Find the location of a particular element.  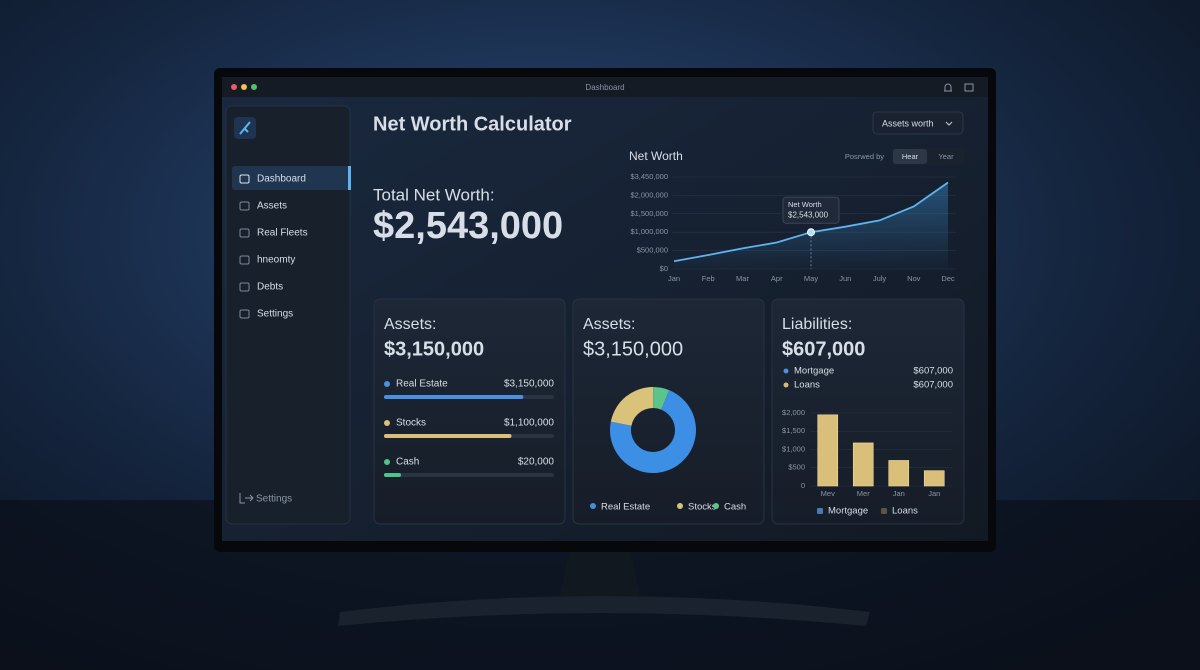

tooltip-title: Net Worth is located at coordinates (805, 204).